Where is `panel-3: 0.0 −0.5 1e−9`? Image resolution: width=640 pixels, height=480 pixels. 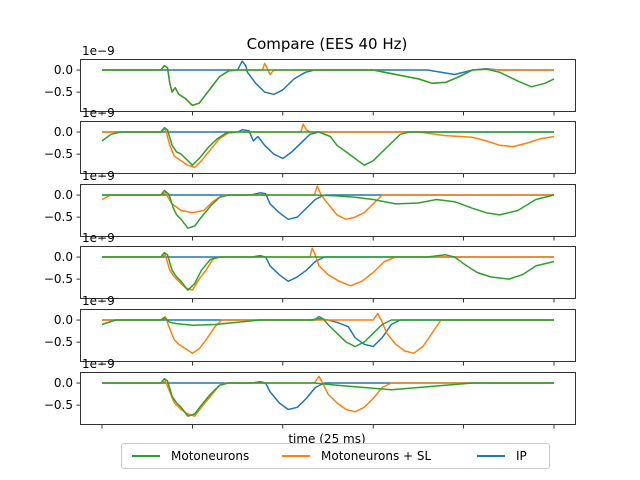
panel-3: 0.0 −0.5 1e−9 is located at coordinates (310, 205).